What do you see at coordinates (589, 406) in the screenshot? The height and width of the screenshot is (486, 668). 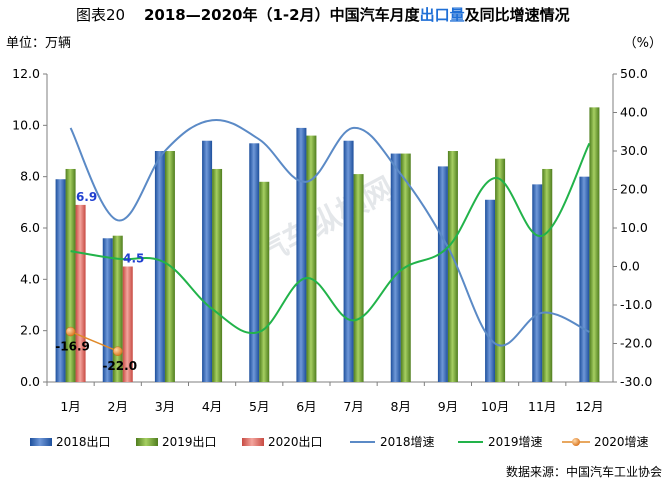 I see `category-label: 12月` at bounding box center [589, 406].